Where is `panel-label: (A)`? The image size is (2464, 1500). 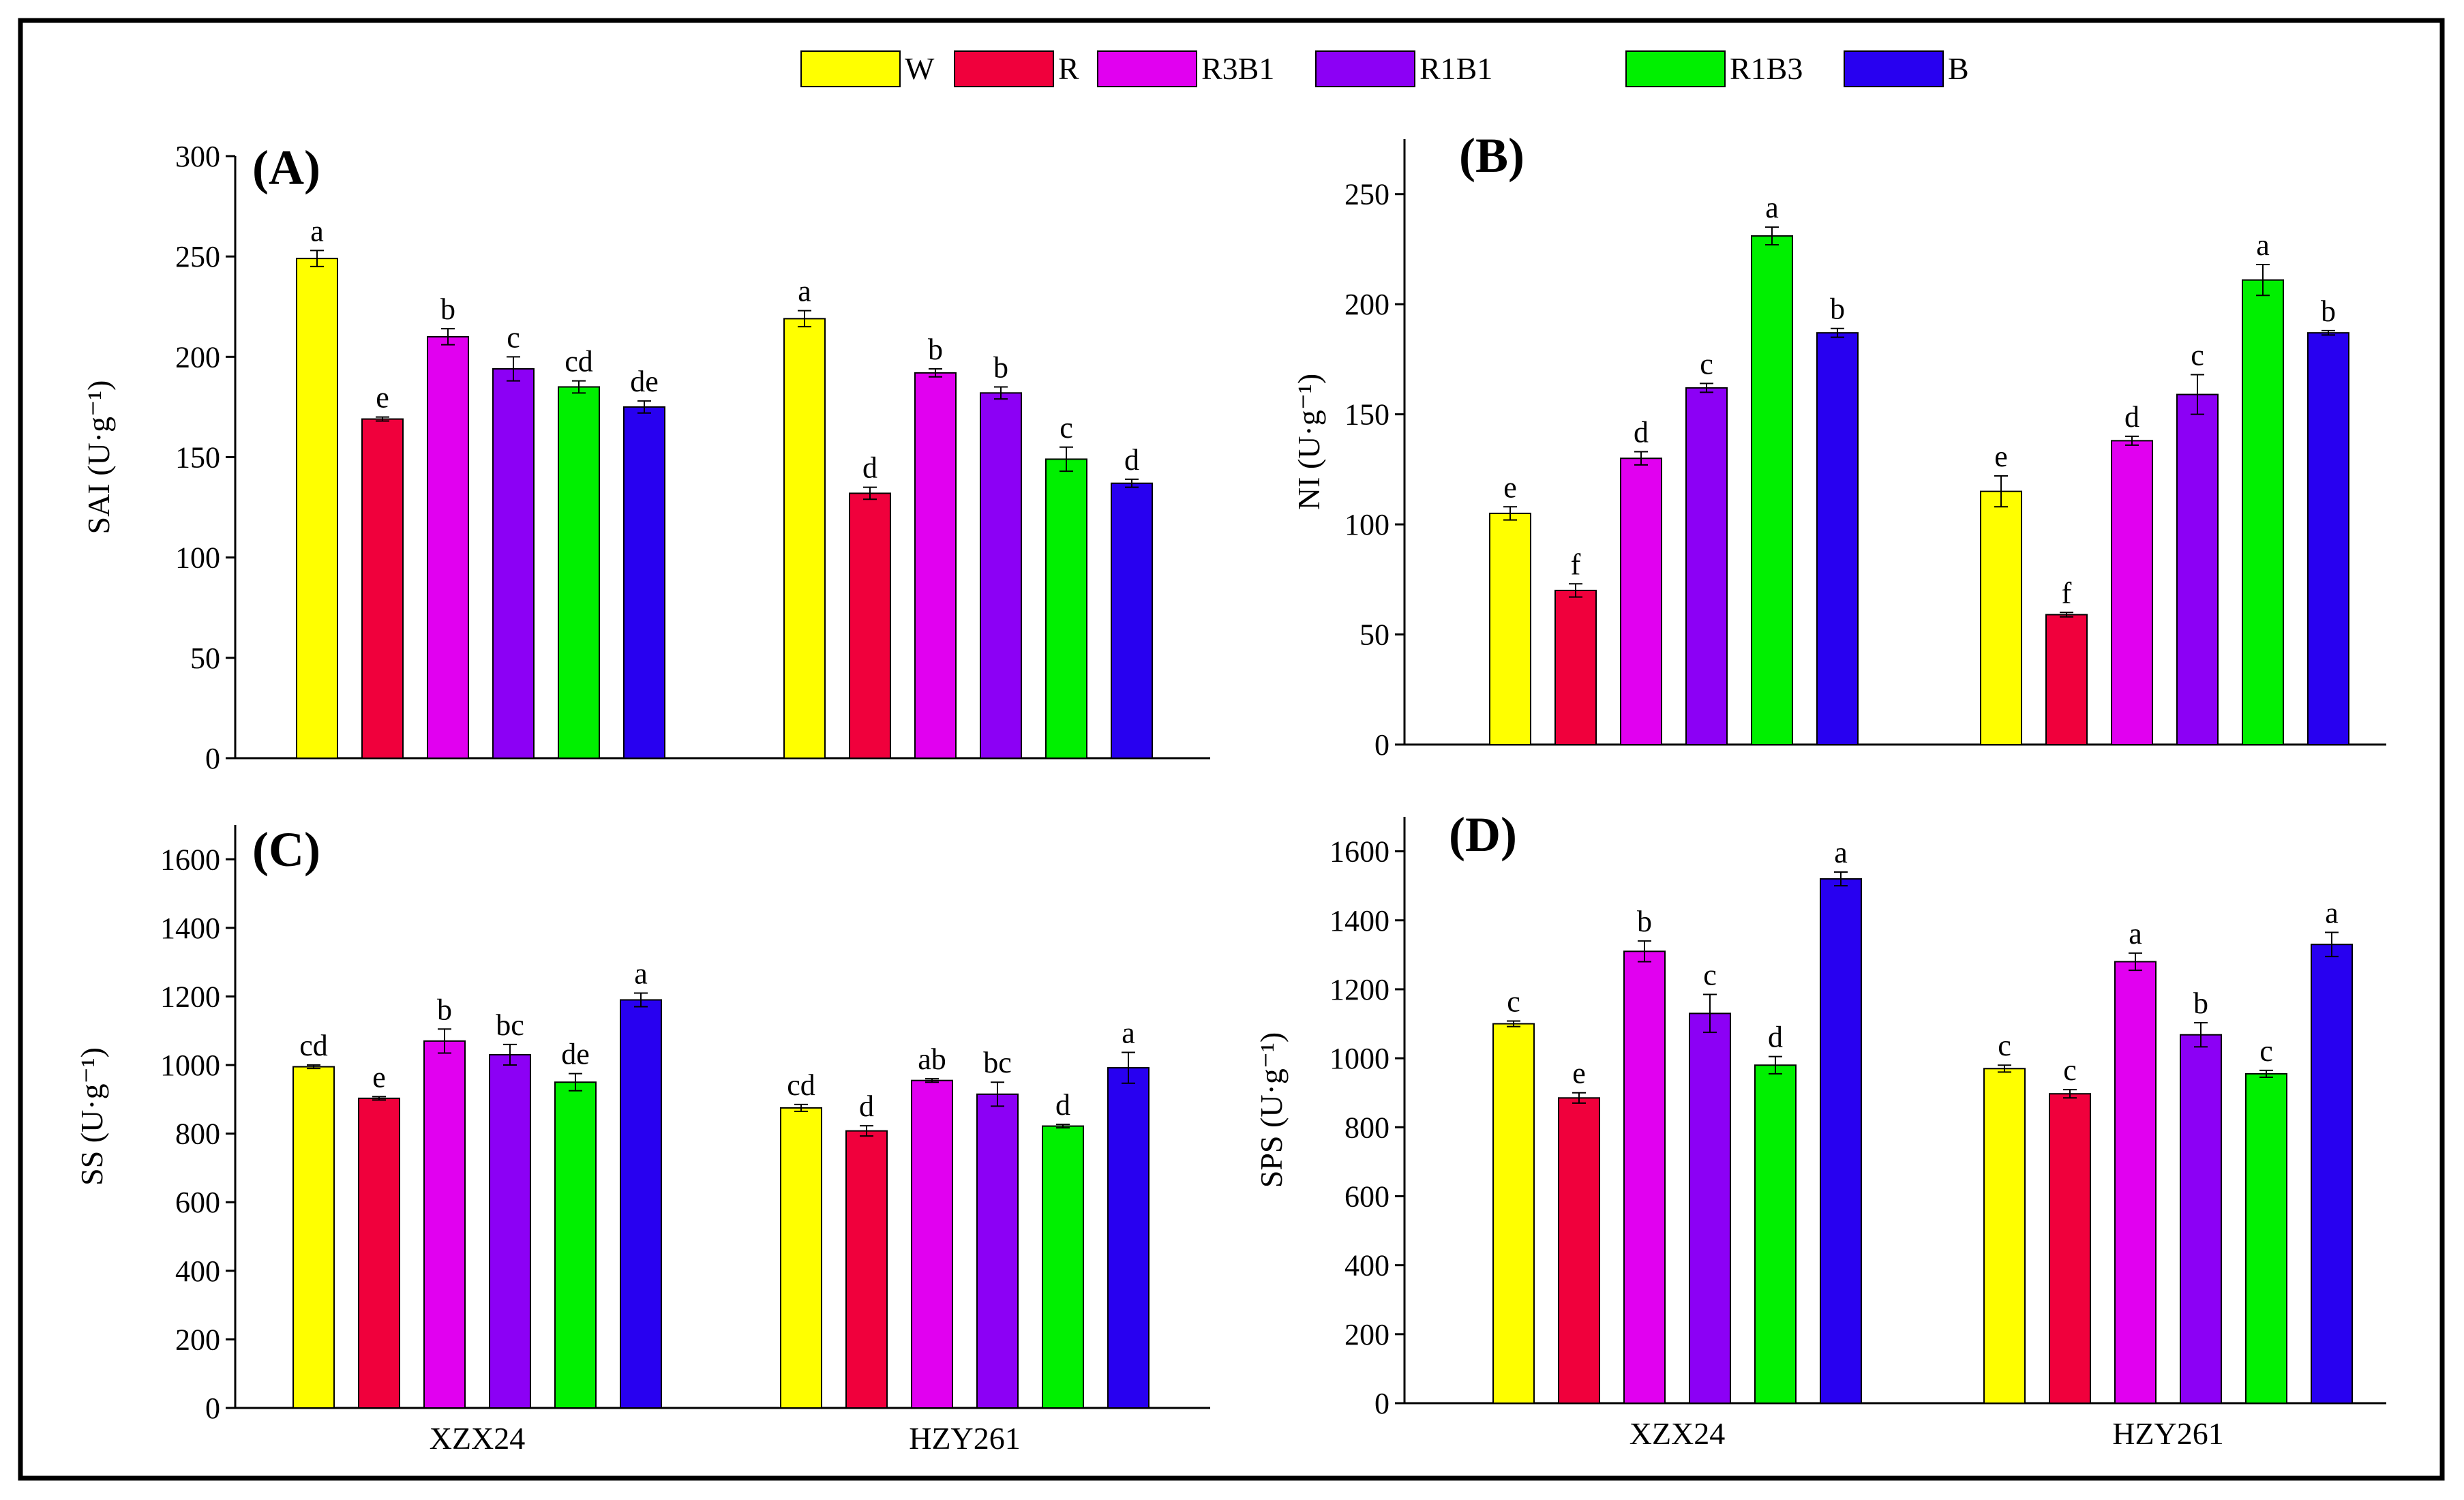 panel-label: (A) is located at coordinates (286, 167).